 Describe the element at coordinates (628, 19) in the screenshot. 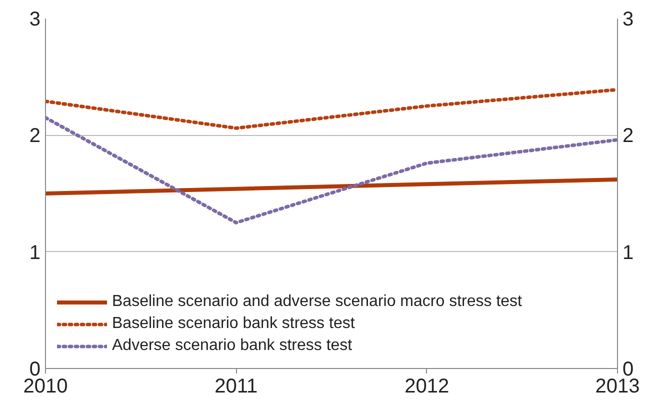

I see `y2-tick-label: 3` at that location.